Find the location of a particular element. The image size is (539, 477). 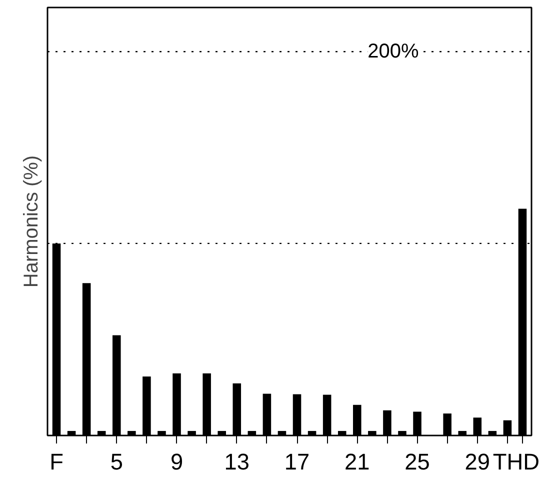

x-tick-label: 5 is located at coordinates (116, 461).